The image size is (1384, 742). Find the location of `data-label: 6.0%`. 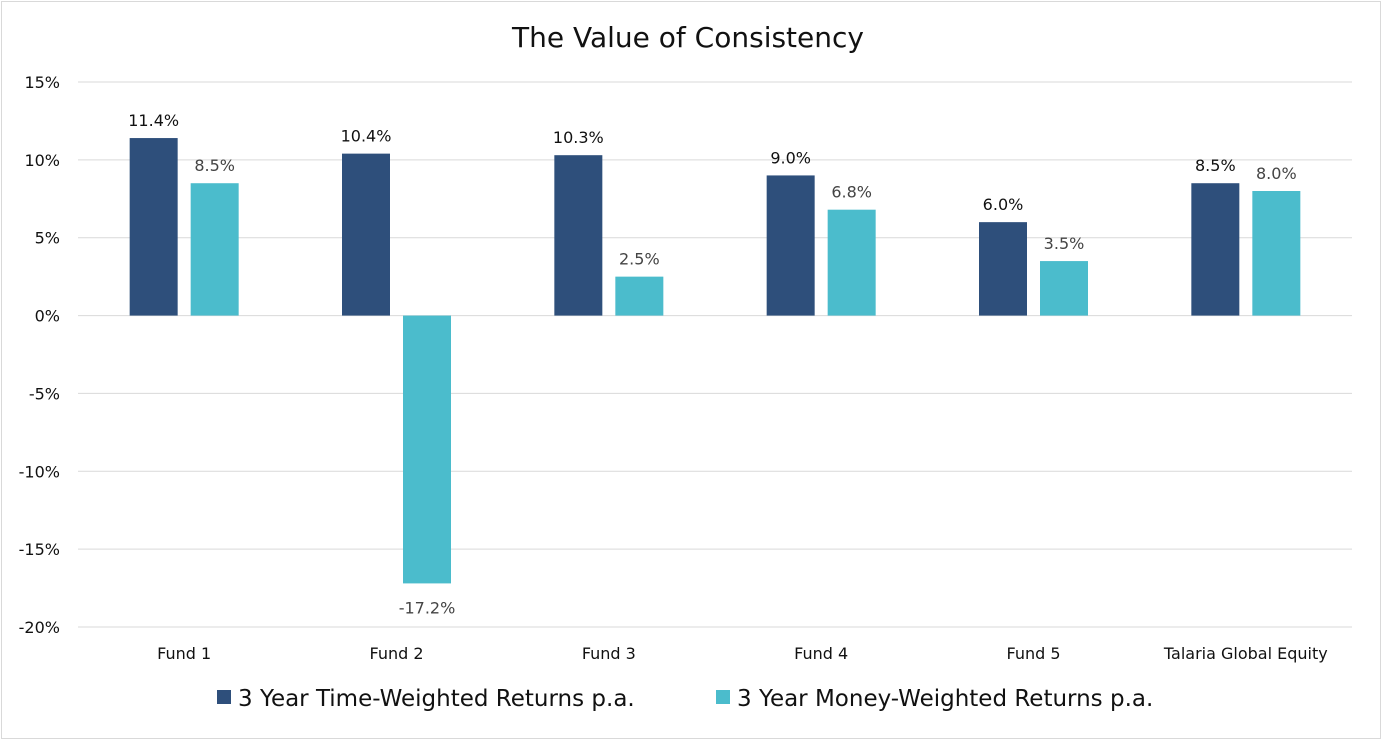

data-label: 6.0% is located at coordinates (1003, 204).